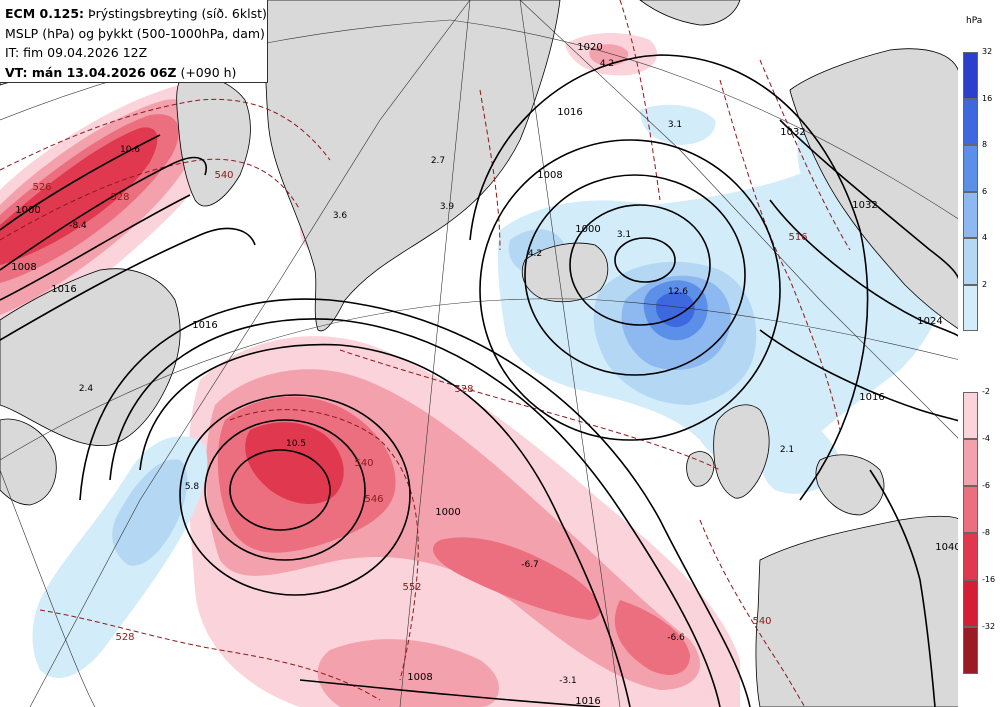 This screenshot has width=1000, height=707. What do you see at coordinates (987, 51) in the screenshot?
I see `legend-tick-label: 32` at bounding box center [987, 51].